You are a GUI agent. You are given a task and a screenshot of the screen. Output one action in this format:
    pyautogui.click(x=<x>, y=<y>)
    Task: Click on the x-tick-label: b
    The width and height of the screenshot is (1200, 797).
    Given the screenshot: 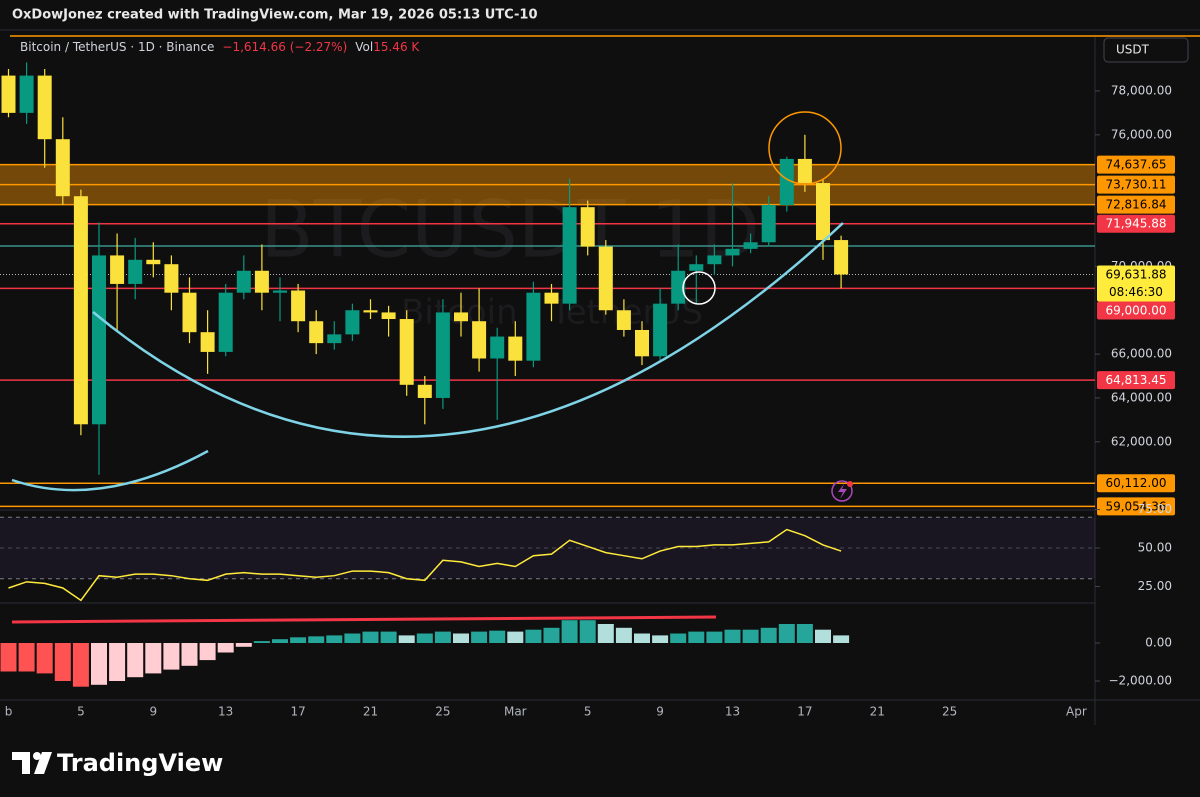 What is the action you would take?
    pyautogui.click(x=9, y=712)
    